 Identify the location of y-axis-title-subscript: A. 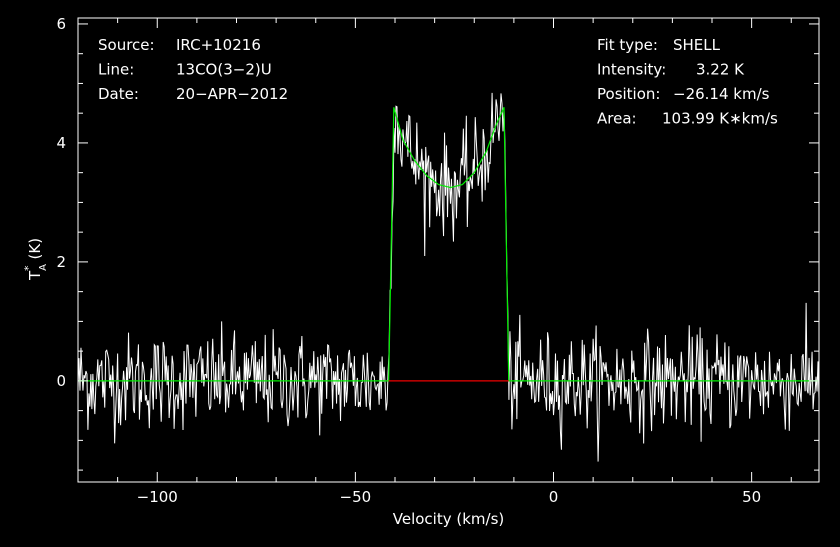
(43, 267).